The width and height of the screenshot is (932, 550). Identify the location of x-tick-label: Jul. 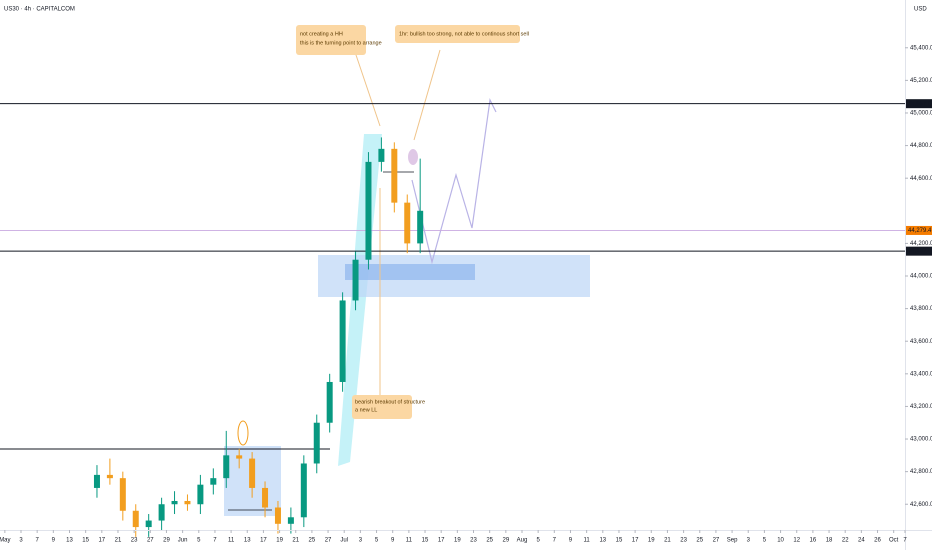
(344, 541).